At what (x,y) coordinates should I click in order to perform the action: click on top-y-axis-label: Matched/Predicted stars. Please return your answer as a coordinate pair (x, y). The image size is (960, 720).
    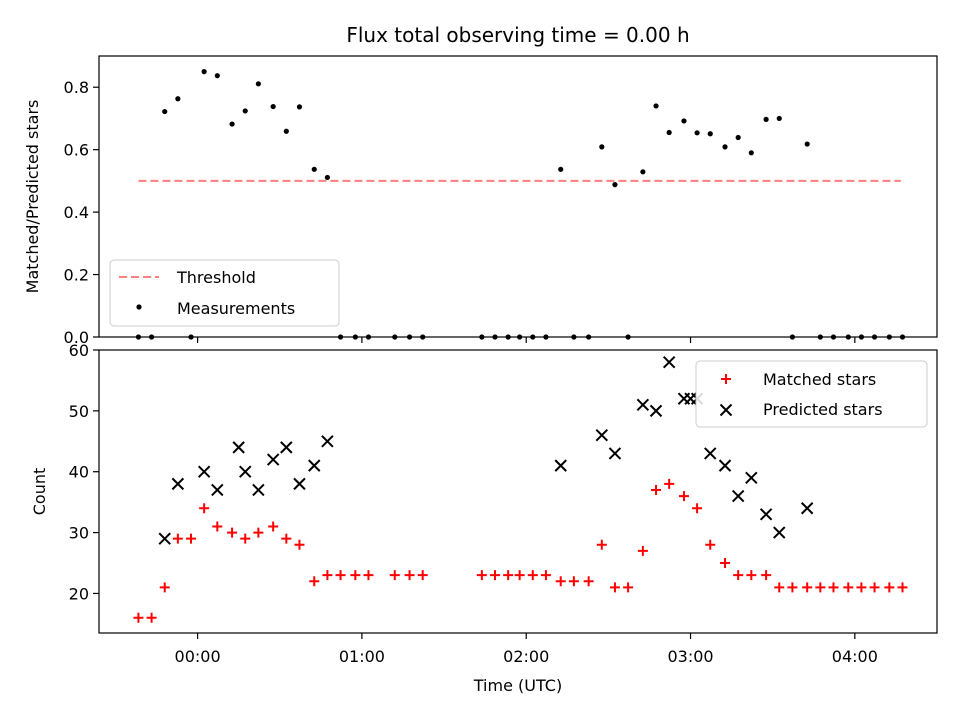
    Looking at the image, I should click on (32, 197).